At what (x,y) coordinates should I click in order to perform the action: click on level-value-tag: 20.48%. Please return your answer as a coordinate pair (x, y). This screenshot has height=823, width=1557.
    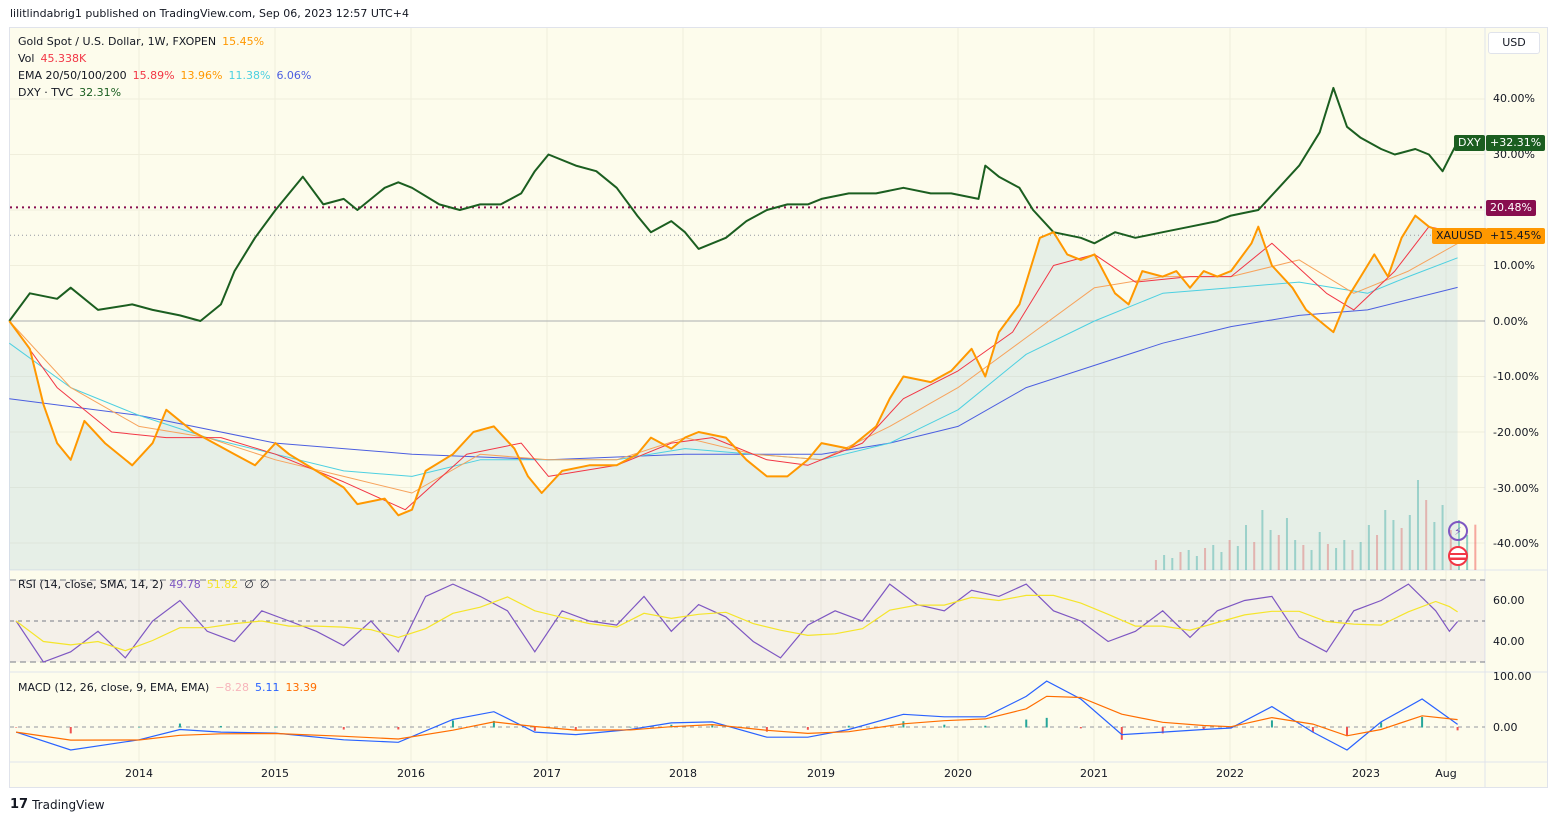
    Looking at the image, I should click on (1511, 208).